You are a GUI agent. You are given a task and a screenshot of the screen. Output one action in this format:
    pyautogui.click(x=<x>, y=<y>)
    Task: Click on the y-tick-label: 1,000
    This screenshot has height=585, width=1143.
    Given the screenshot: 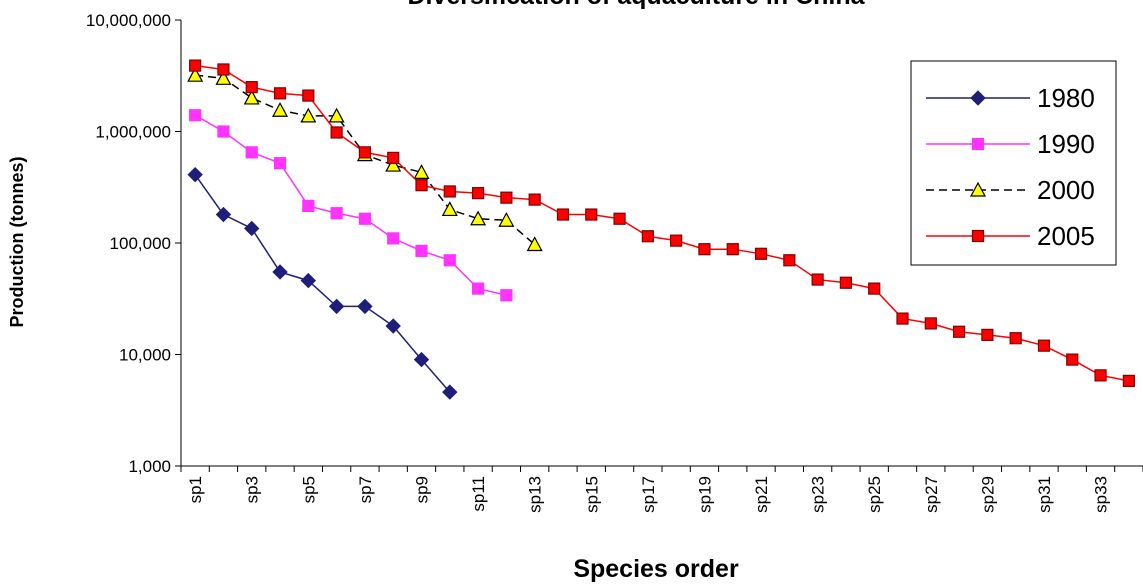 What is the action you would take?
    pyautogui.click(x=149, y=466)
    